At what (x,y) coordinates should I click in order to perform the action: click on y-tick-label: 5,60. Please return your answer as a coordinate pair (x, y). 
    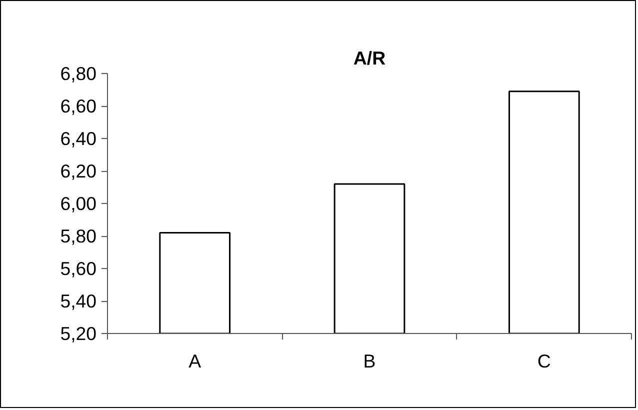
    Looking at the image, I should click on (78, 268).